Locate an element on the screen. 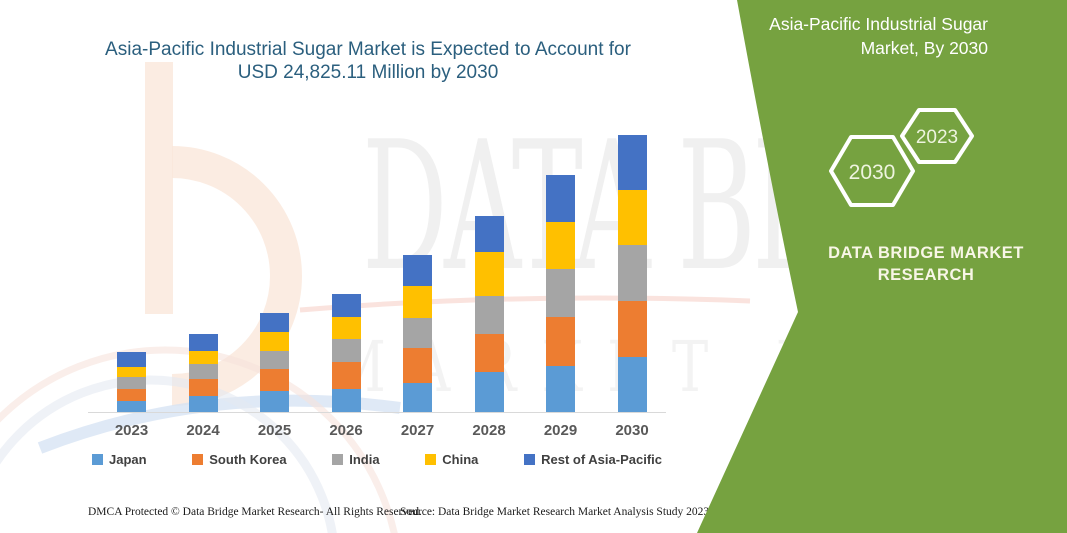 The width and height of the screenshot is (1067, 533). legend-item-china: China is located at coordinates (451, 459).